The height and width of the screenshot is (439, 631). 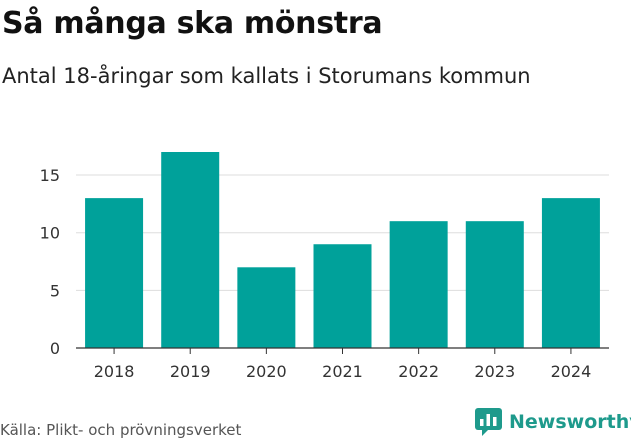 What do you see at coordinates (342, 296) in the screenshot?
I see `bar-2021` at bounding box center [342, 296].